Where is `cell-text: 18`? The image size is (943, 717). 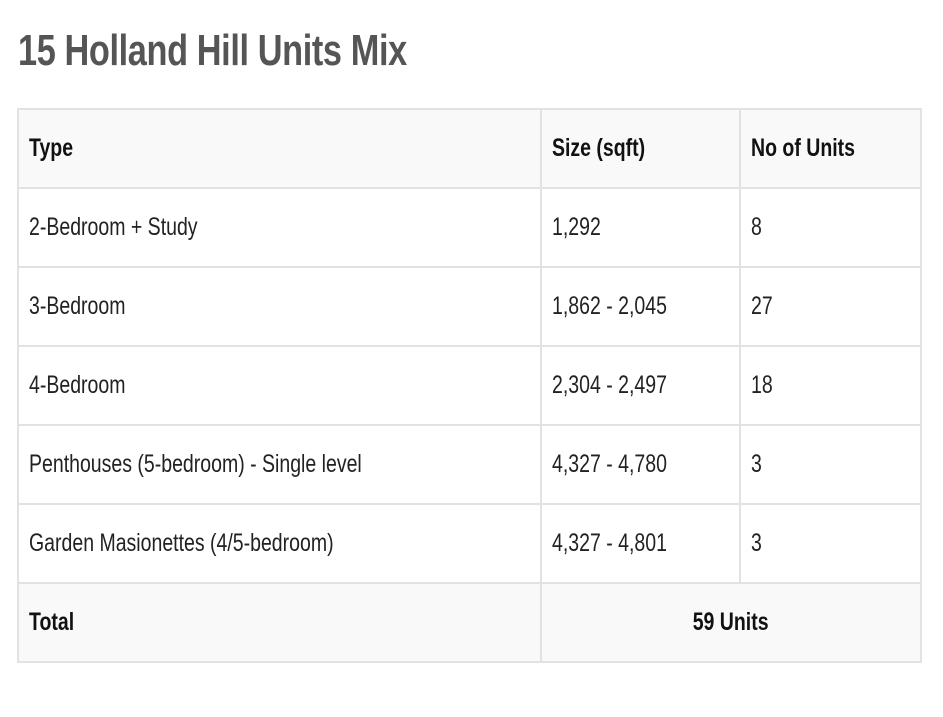
cell-text: 18 is located at coordinates (762, 385).